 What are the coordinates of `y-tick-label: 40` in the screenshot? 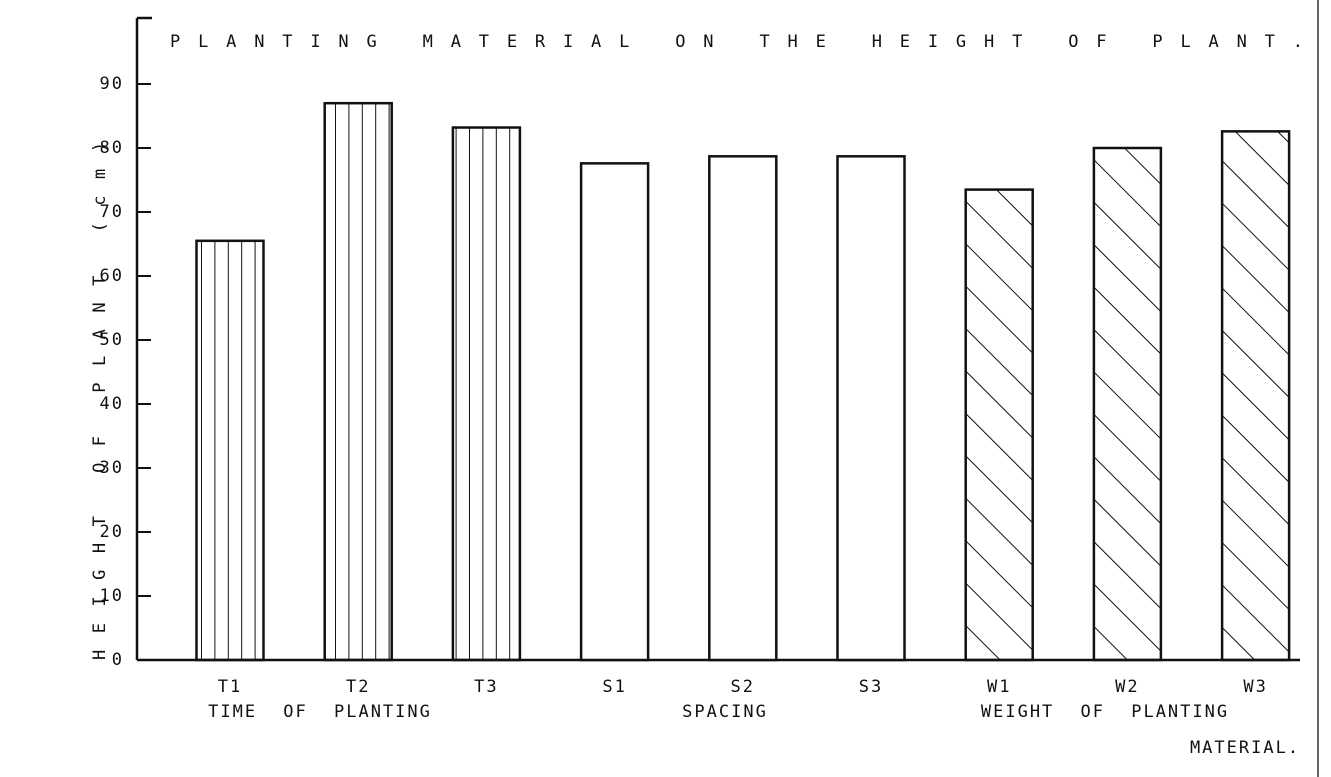 It's located at (112, 404).